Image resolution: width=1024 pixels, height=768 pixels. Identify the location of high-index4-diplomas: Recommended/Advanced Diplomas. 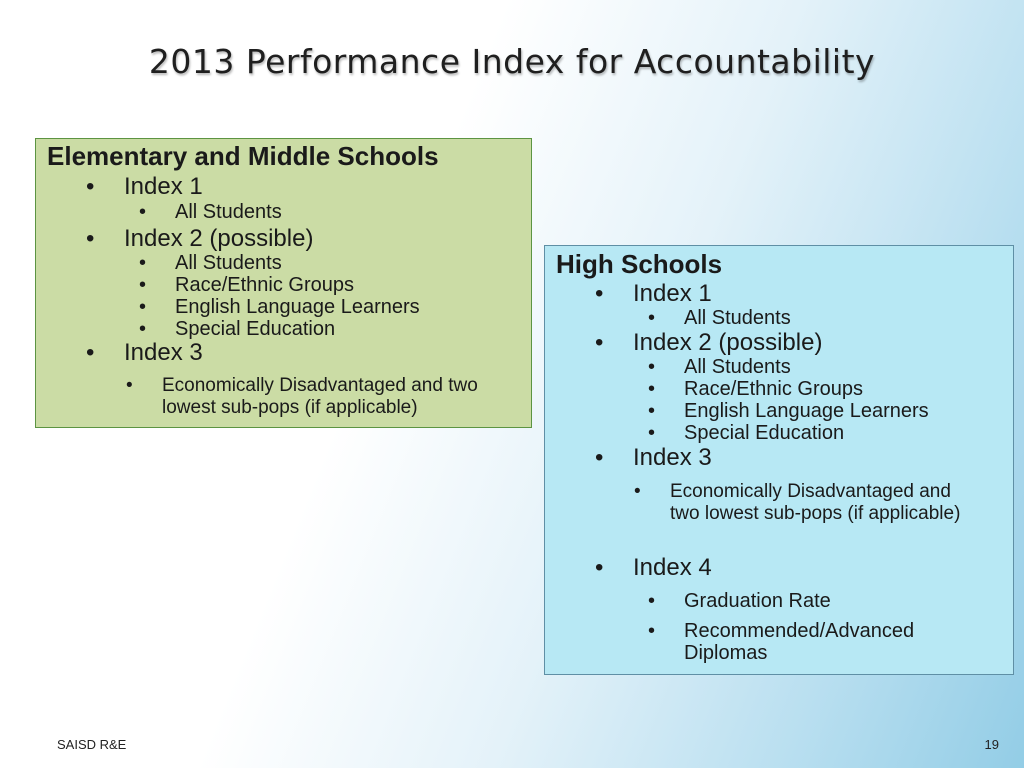
(799, 642).